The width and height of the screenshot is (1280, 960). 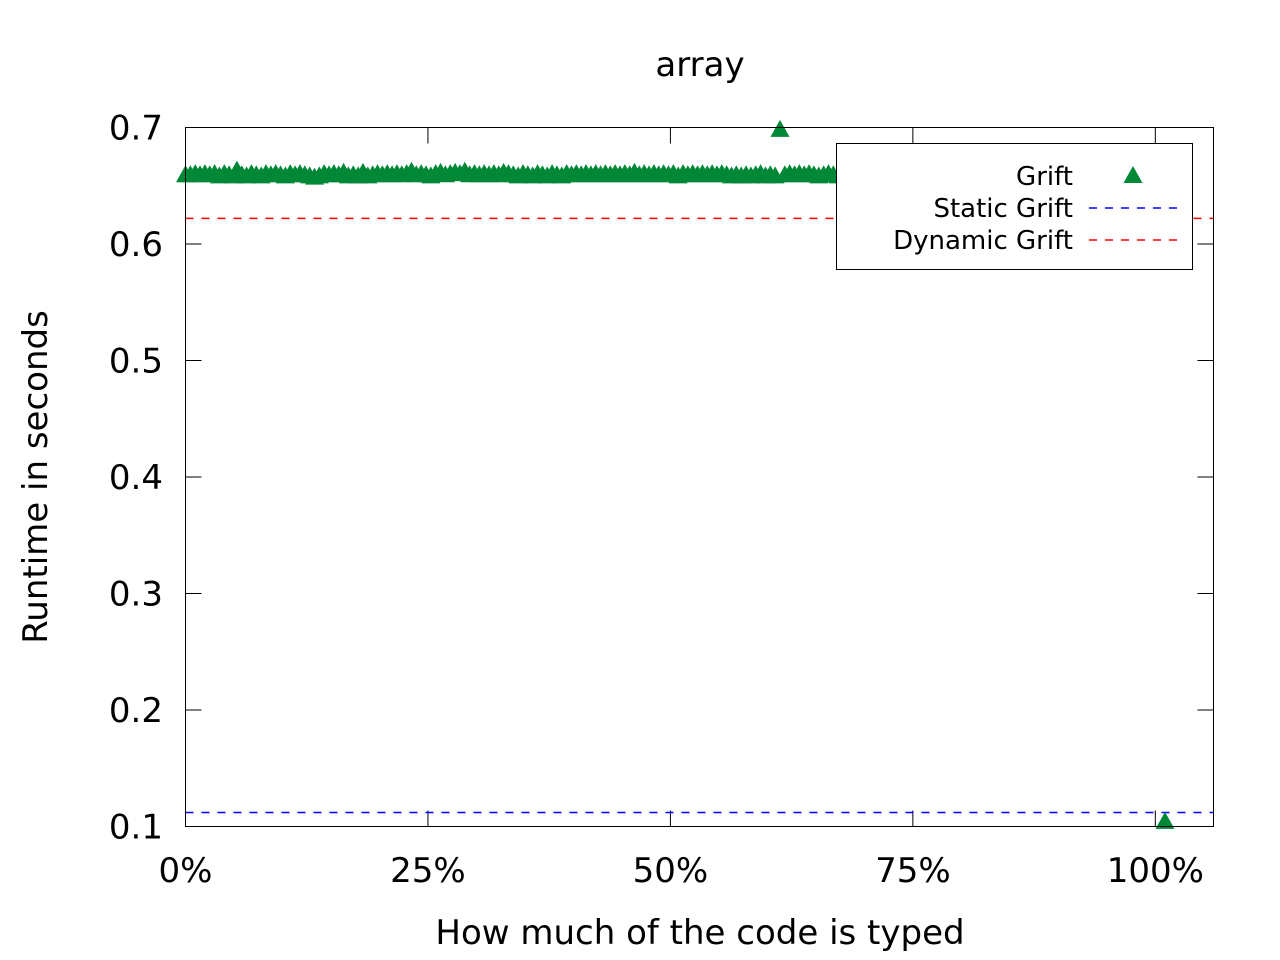 What do you see at coordinates (136, 828) in the screenshot?
I see `y-tick-label: 0.1` at bounding box center [136, 828].